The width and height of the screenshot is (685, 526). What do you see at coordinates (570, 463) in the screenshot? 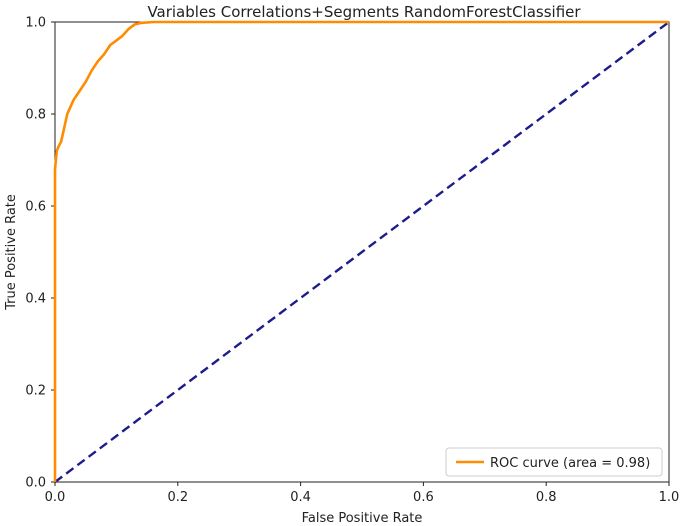
I see `legend-label-roc: ROC curve (area = 0.98)` at bounding box center [570, 463].